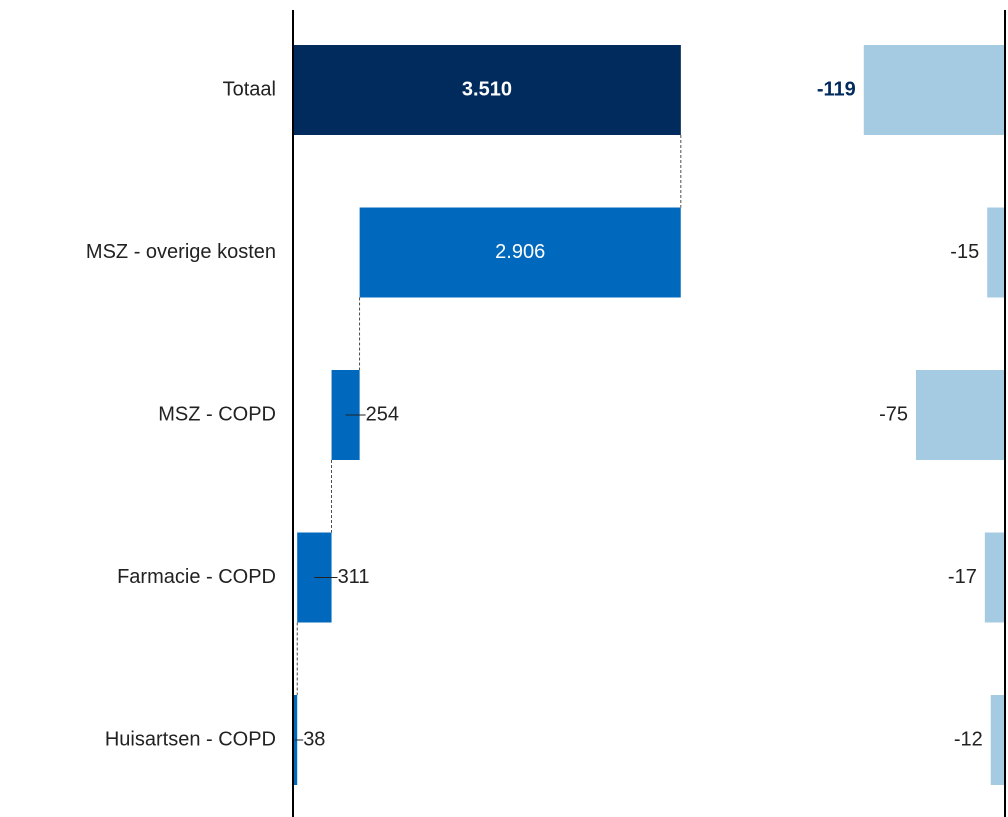 The image size is (1008, 817). Describe the element at coordinates (893, 414) in the screenshot. I see `value-label: -75` at that location.